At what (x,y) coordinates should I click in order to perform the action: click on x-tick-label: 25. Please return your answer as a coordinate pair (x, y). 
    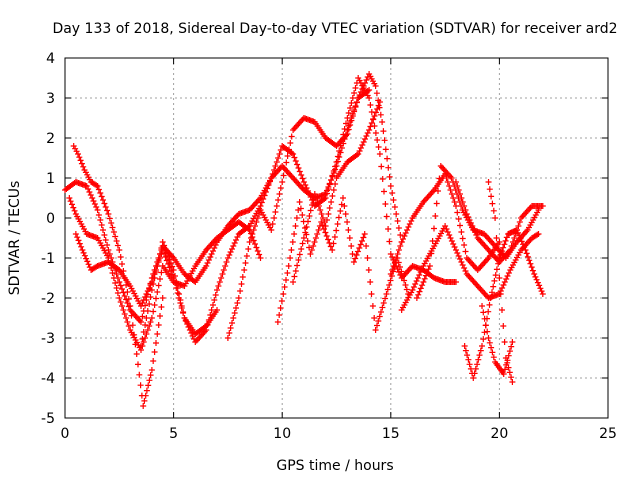
    Looking at the image, I should click on (608, 434).